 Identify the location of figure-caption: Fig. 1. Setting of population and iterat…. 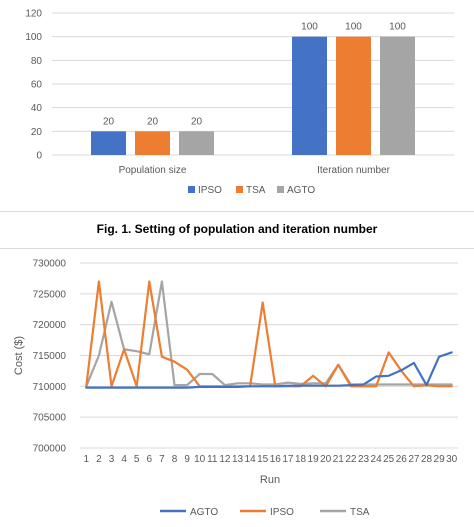
(237, 229).